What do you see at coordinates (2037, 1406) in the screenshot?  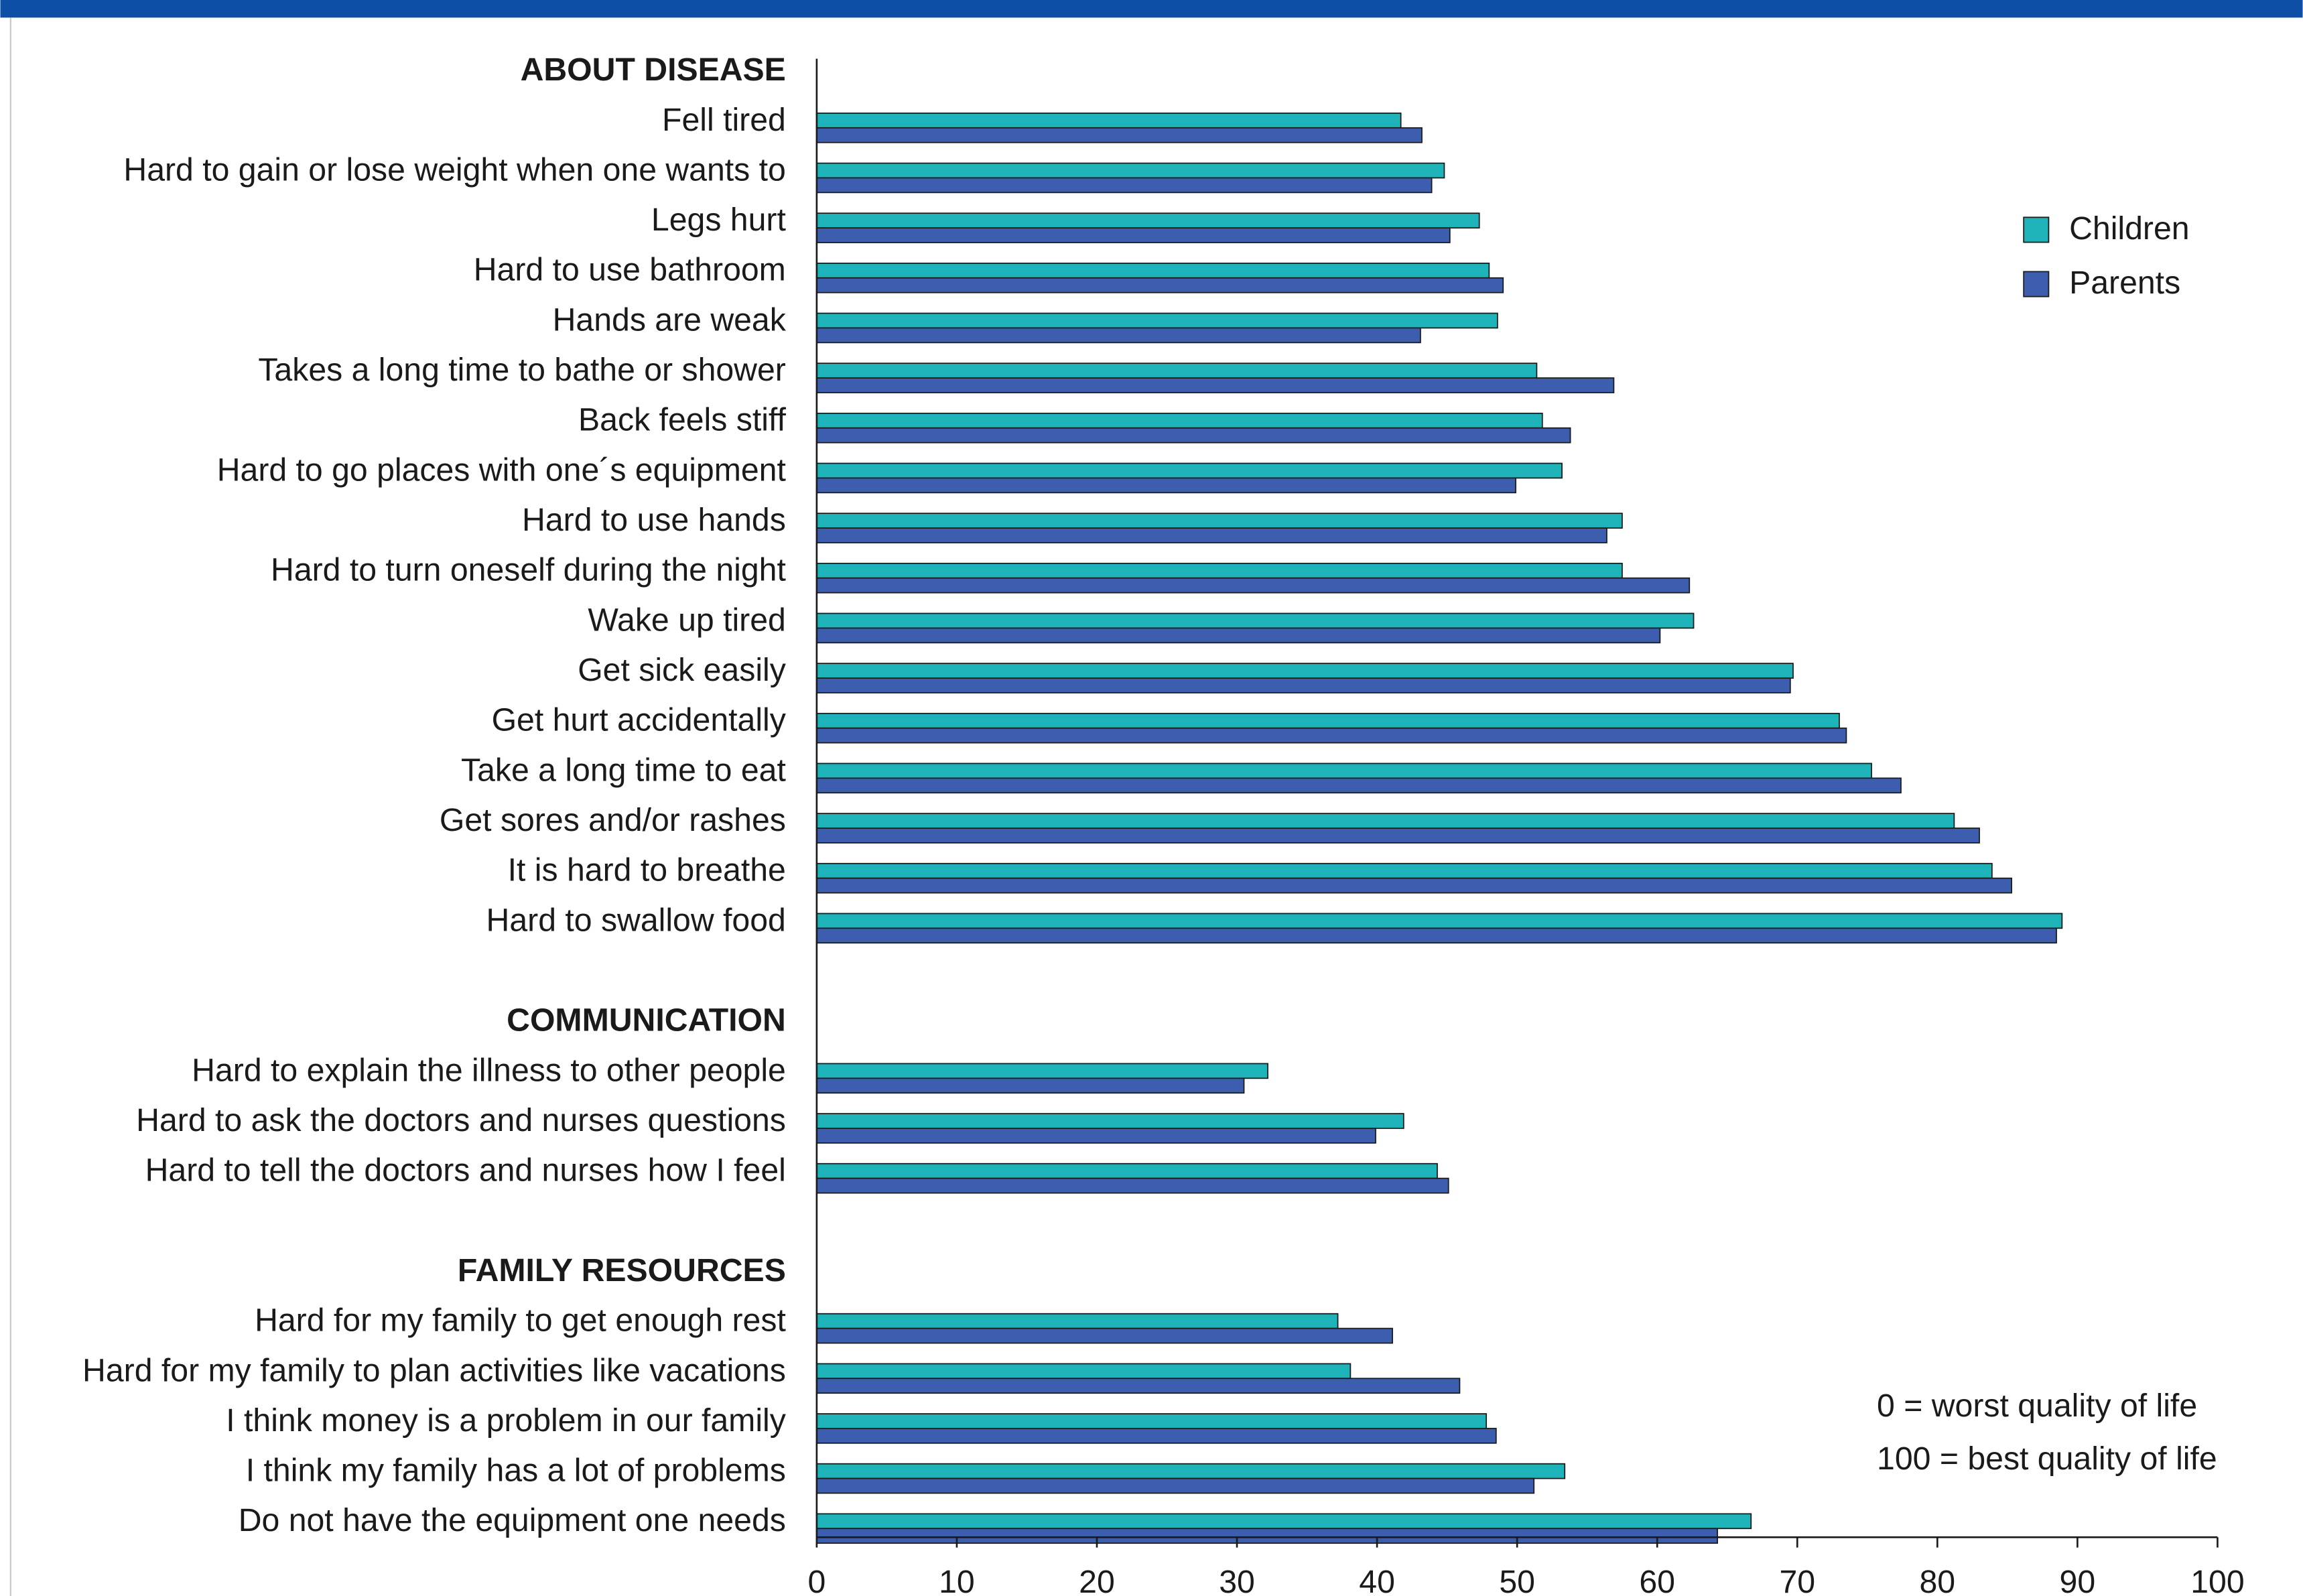 I see `annotation: 0 = worst quality of life` at bounding box center [2037, 1406].